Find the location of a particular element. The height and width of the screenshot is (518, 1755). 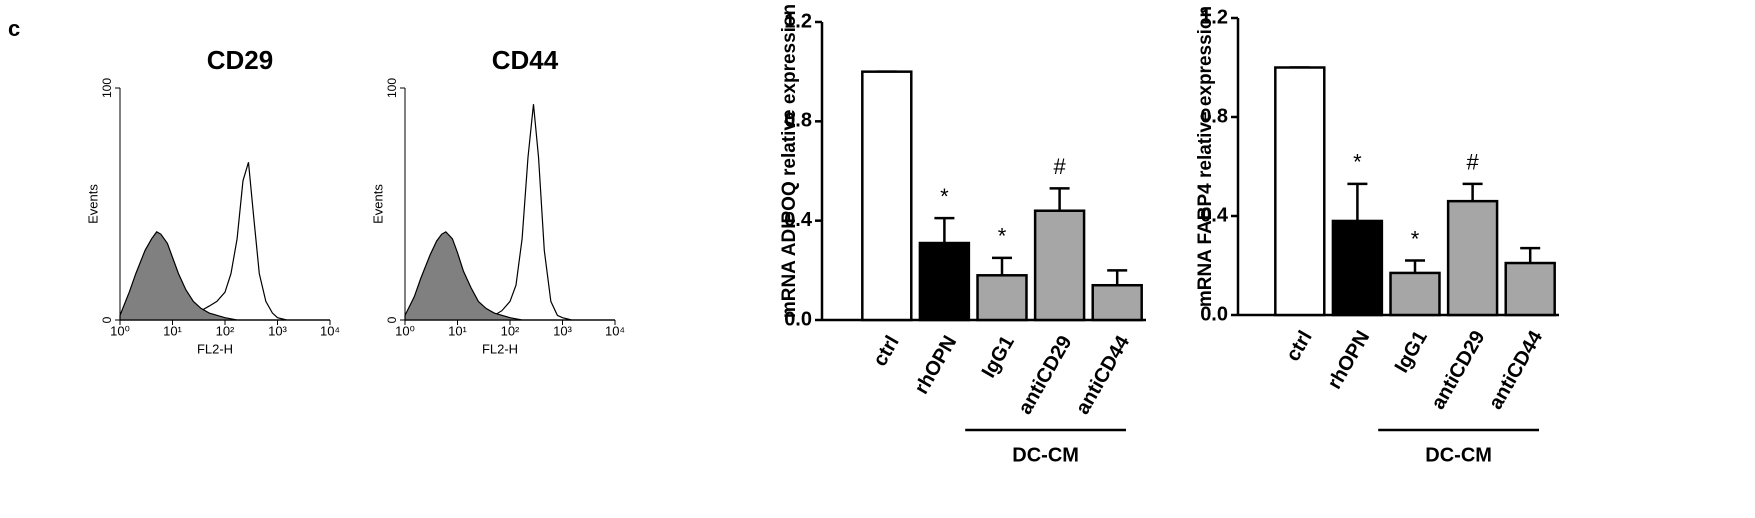

y-axis-label: mRNA FABP4 relative expression is located at coordinates (1205, 156).